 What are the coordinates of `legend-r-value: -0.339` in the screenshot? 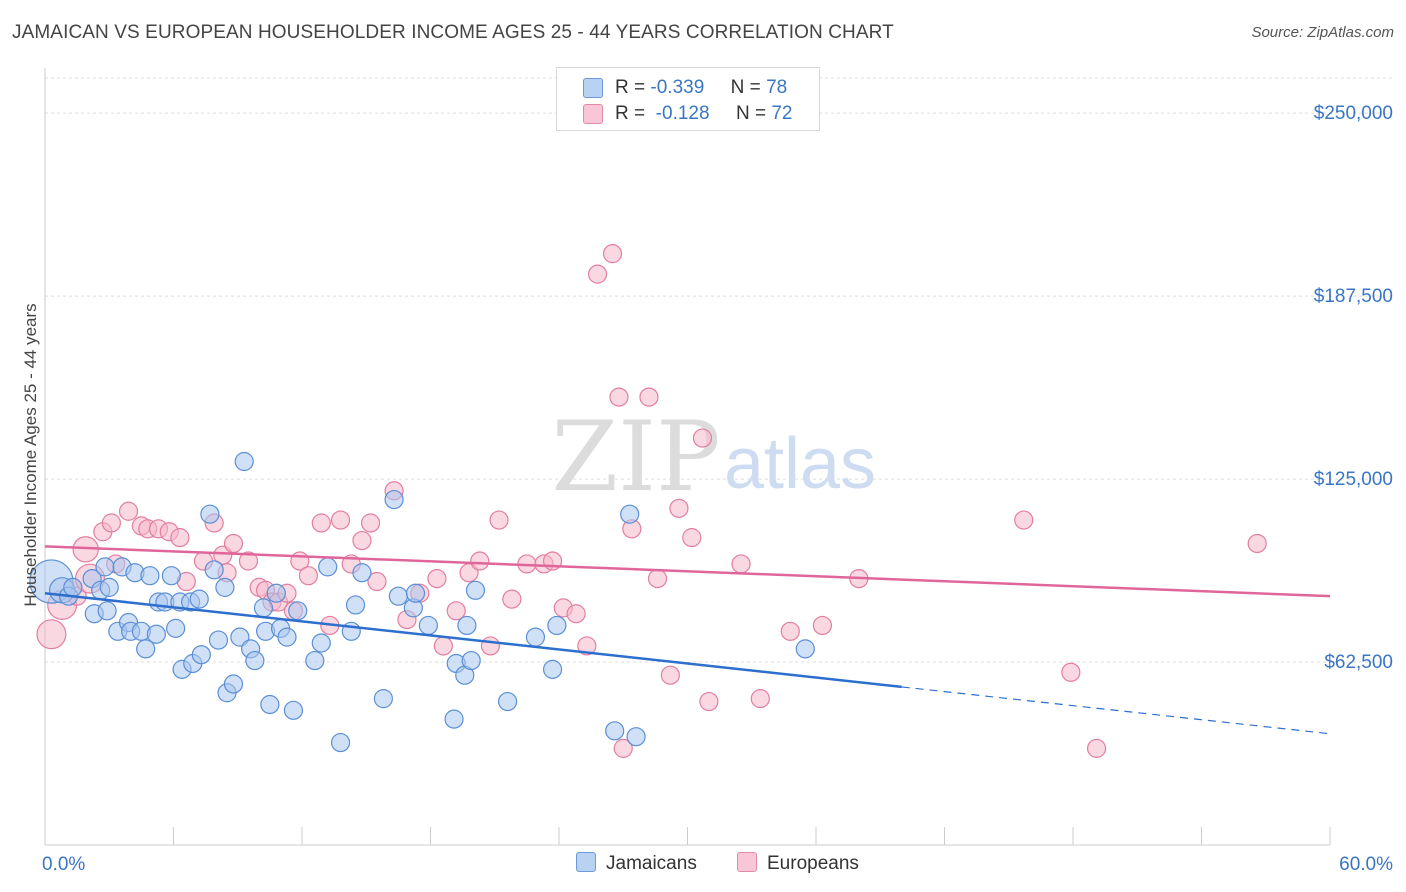 It's located at (677, 87).